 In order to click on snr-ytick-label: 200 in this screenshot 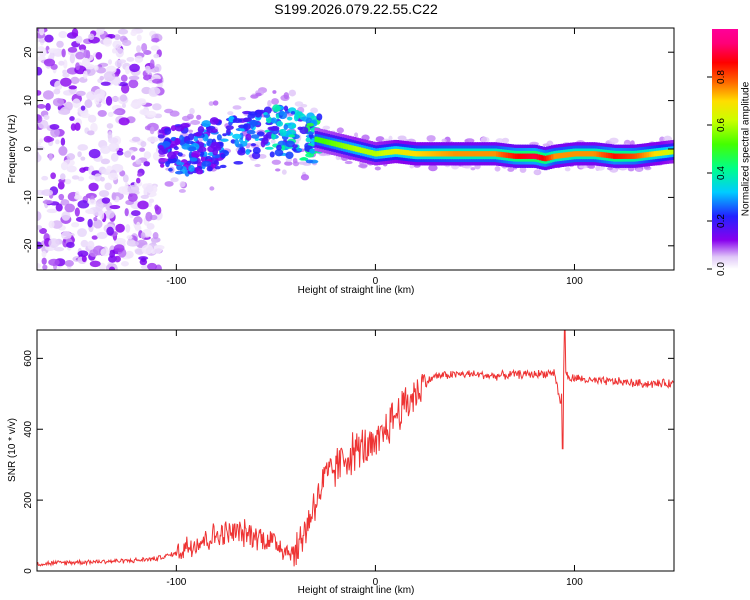, I will do `click(28, 499)`.